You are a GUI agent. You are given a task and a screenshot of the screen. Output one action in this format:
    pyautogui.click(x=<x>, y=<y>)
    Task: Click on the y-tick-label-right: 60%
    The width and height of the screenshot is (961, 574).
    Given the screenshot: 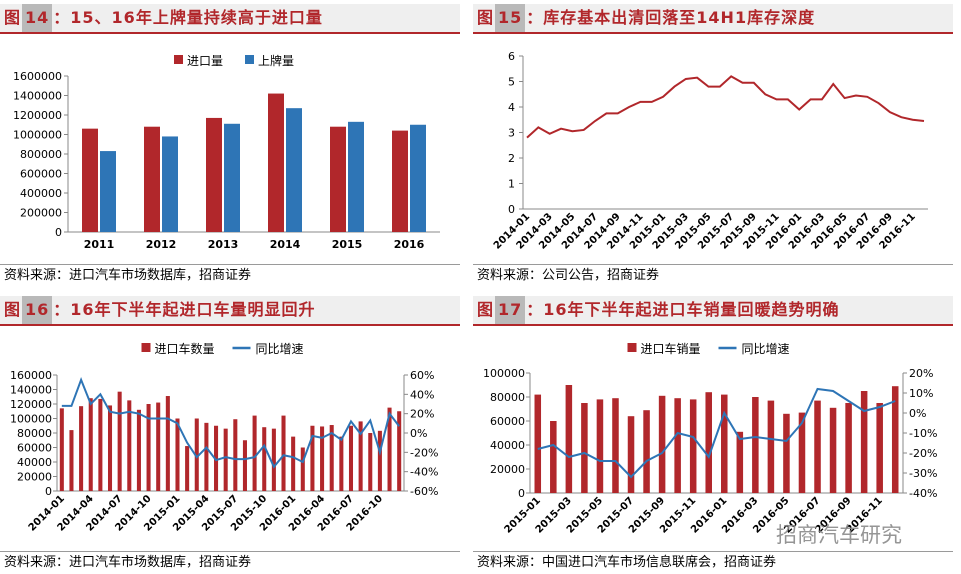 What is the action you would take?
    pyautogui.click(x=422, y=375)
    